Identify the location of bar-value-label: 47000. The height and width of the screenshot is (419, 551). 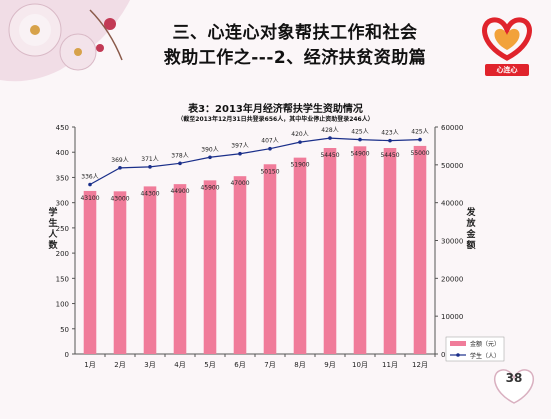
(239, 183).